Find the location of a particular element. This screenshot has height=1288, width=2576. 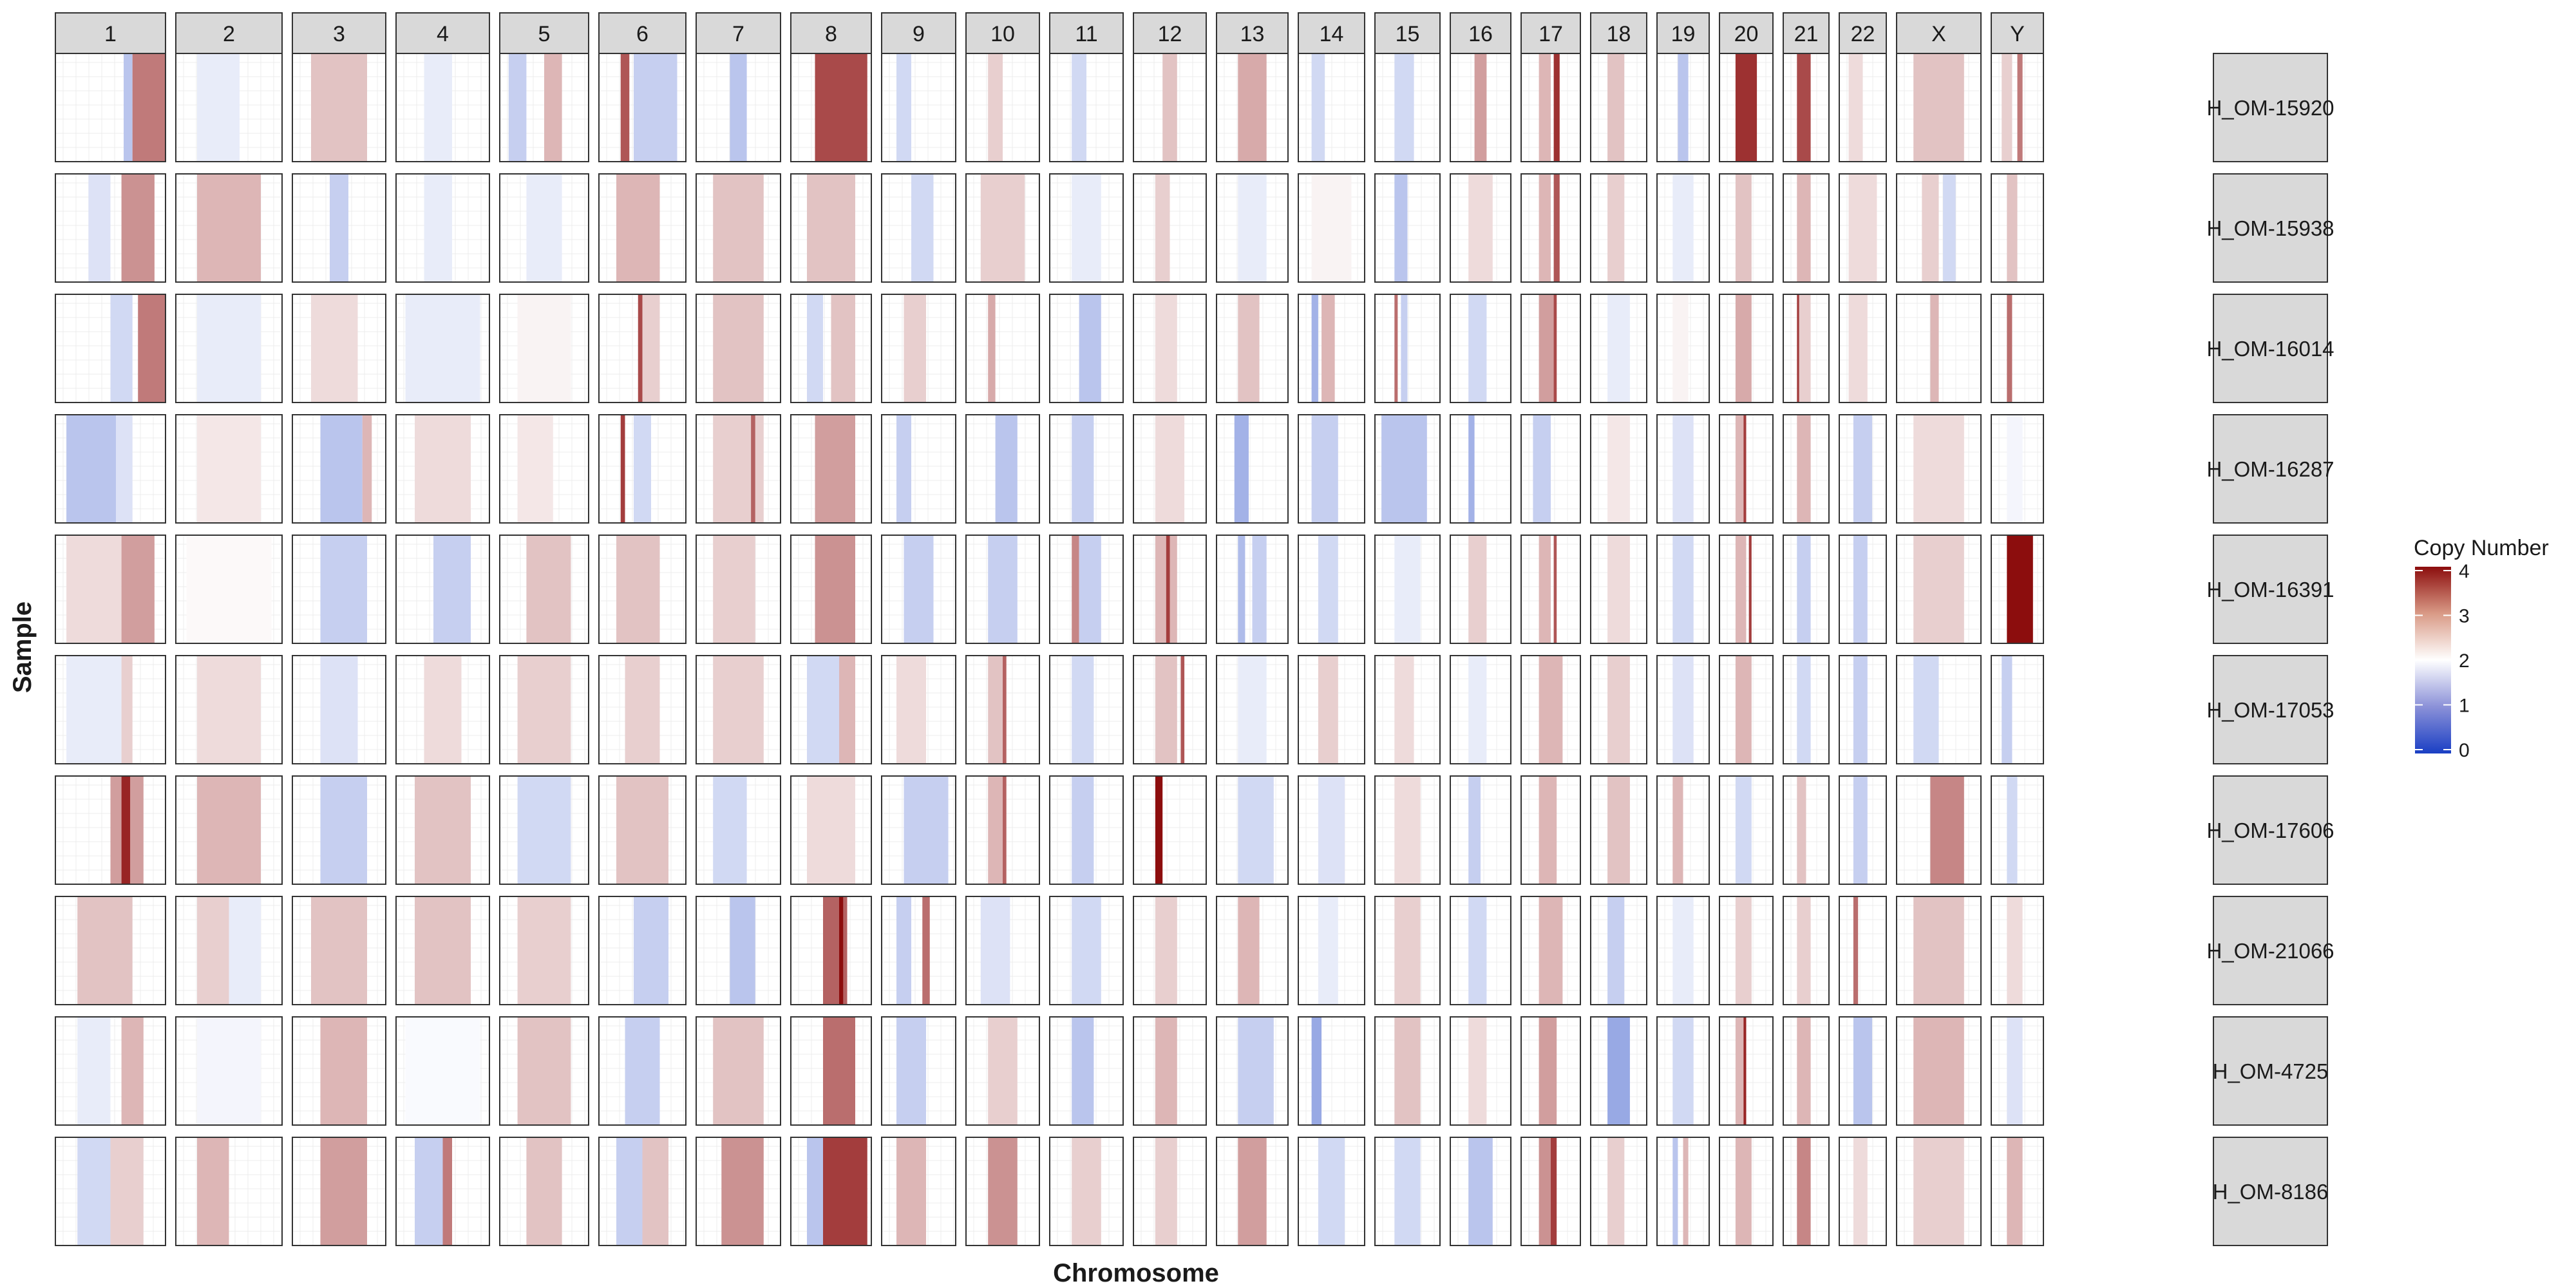

legend-tick-label: 1 is located at coordinates (2464, 707).